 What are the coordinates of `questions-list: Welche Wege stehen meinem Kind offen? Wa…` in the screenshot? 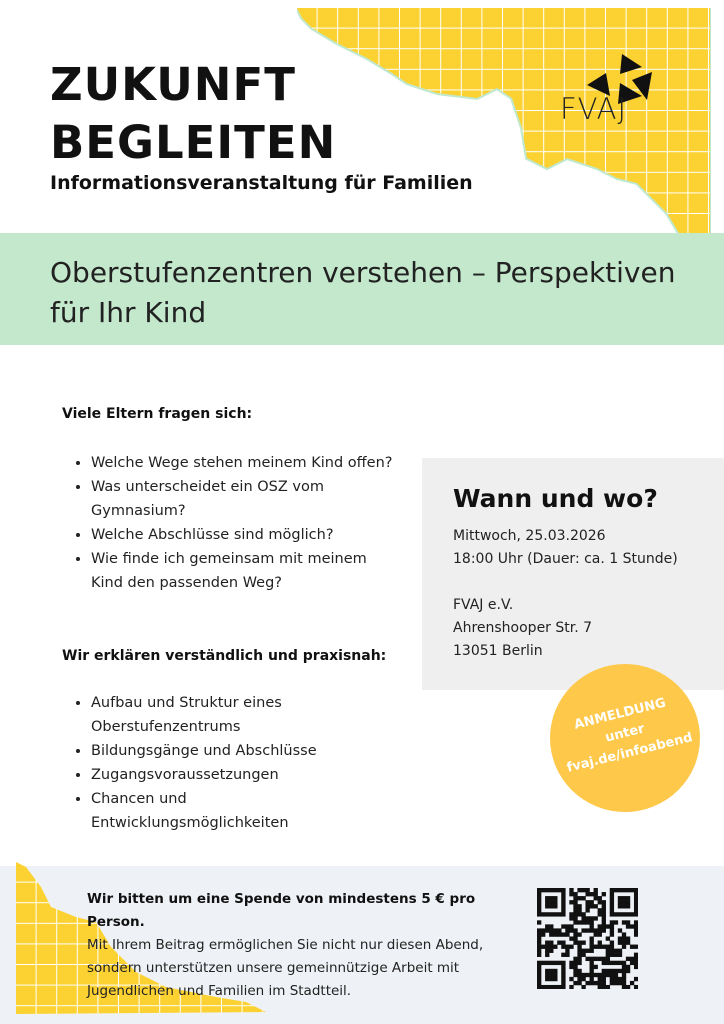 It's located at (234, 523).